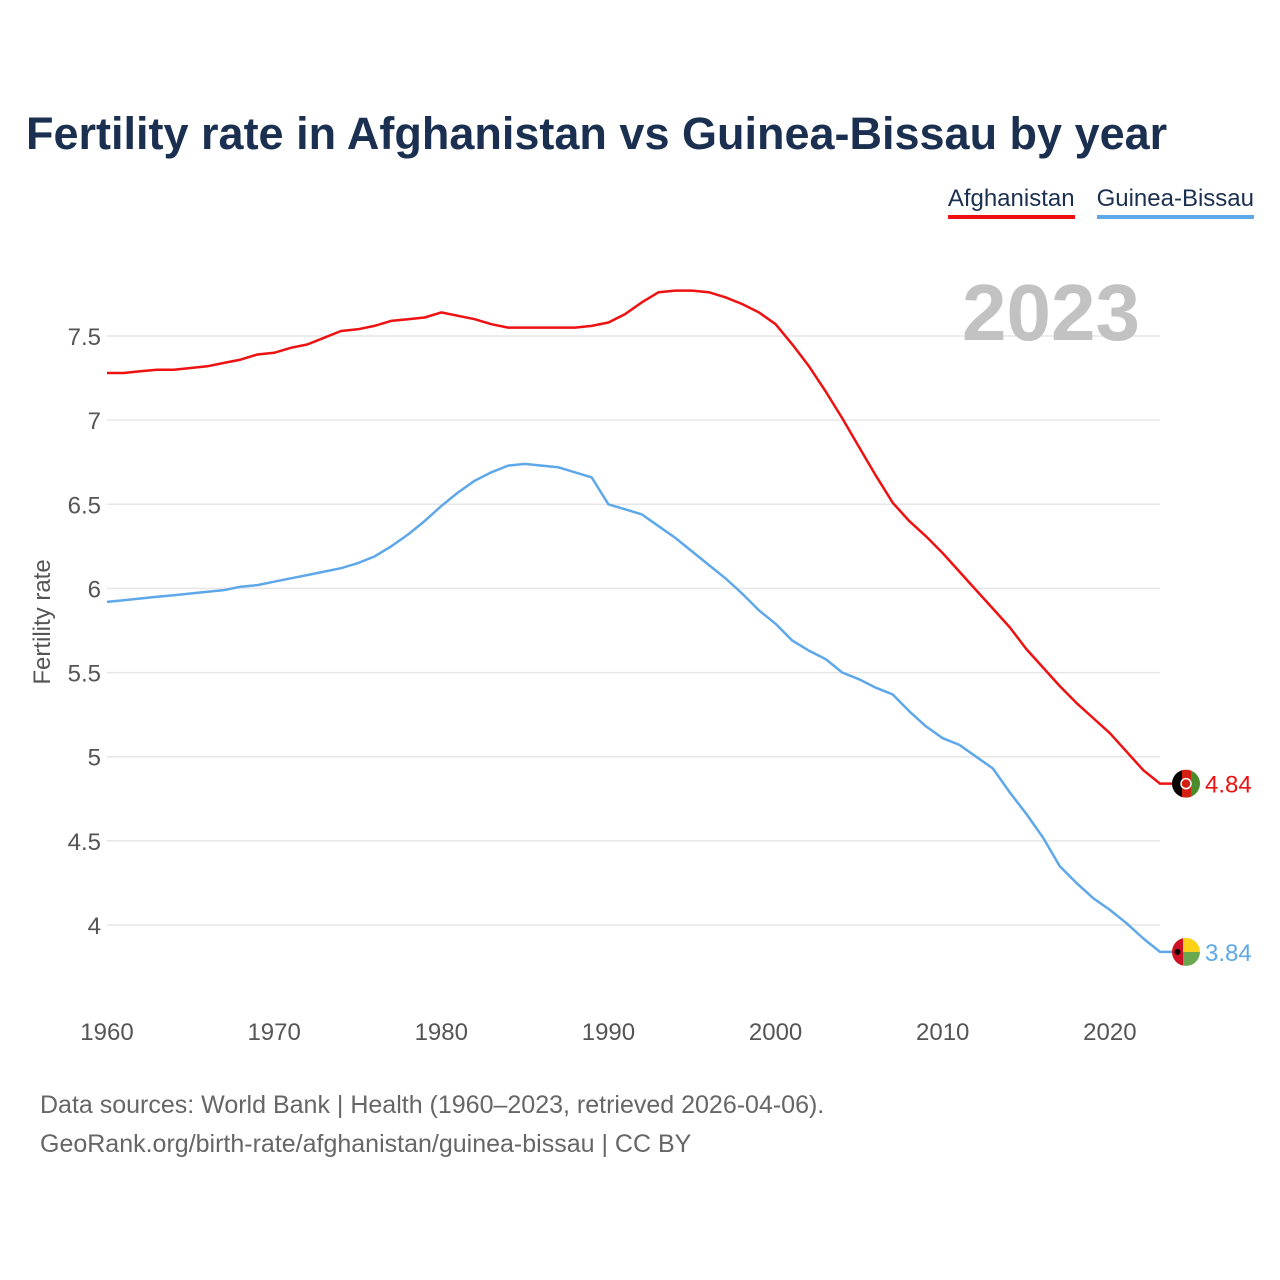 The height and width of the screenshot is (1280, 1280). Describe the element at coordinates (942, 1032) in the screenshot. I see `x-tick-label: 2010` at that location.